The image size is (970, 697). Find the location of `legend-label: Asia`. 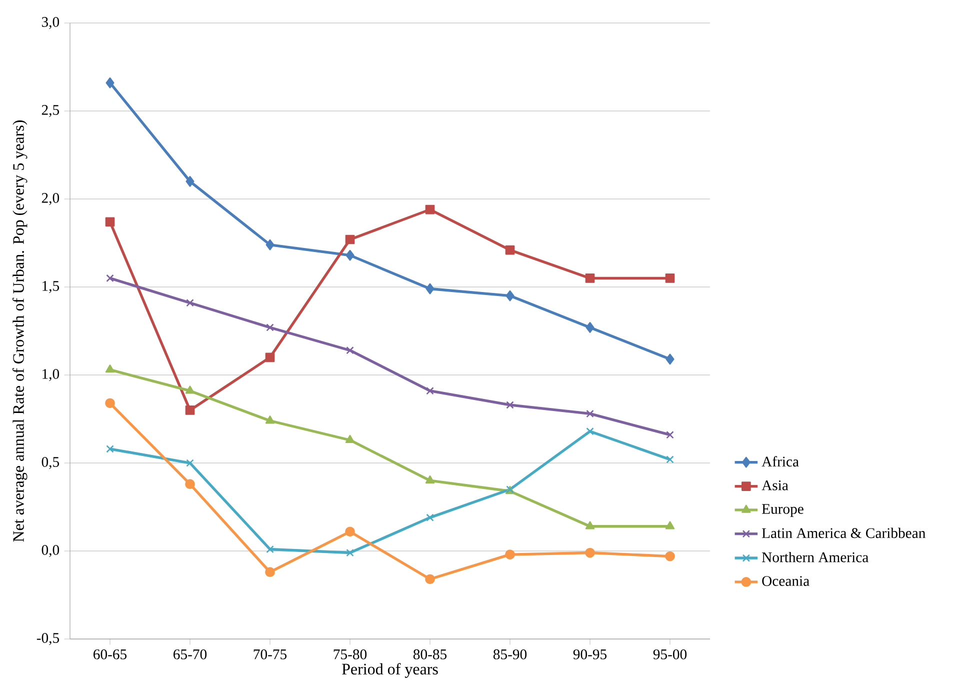

legend-label: Asia is located at coordinates (775, 485).